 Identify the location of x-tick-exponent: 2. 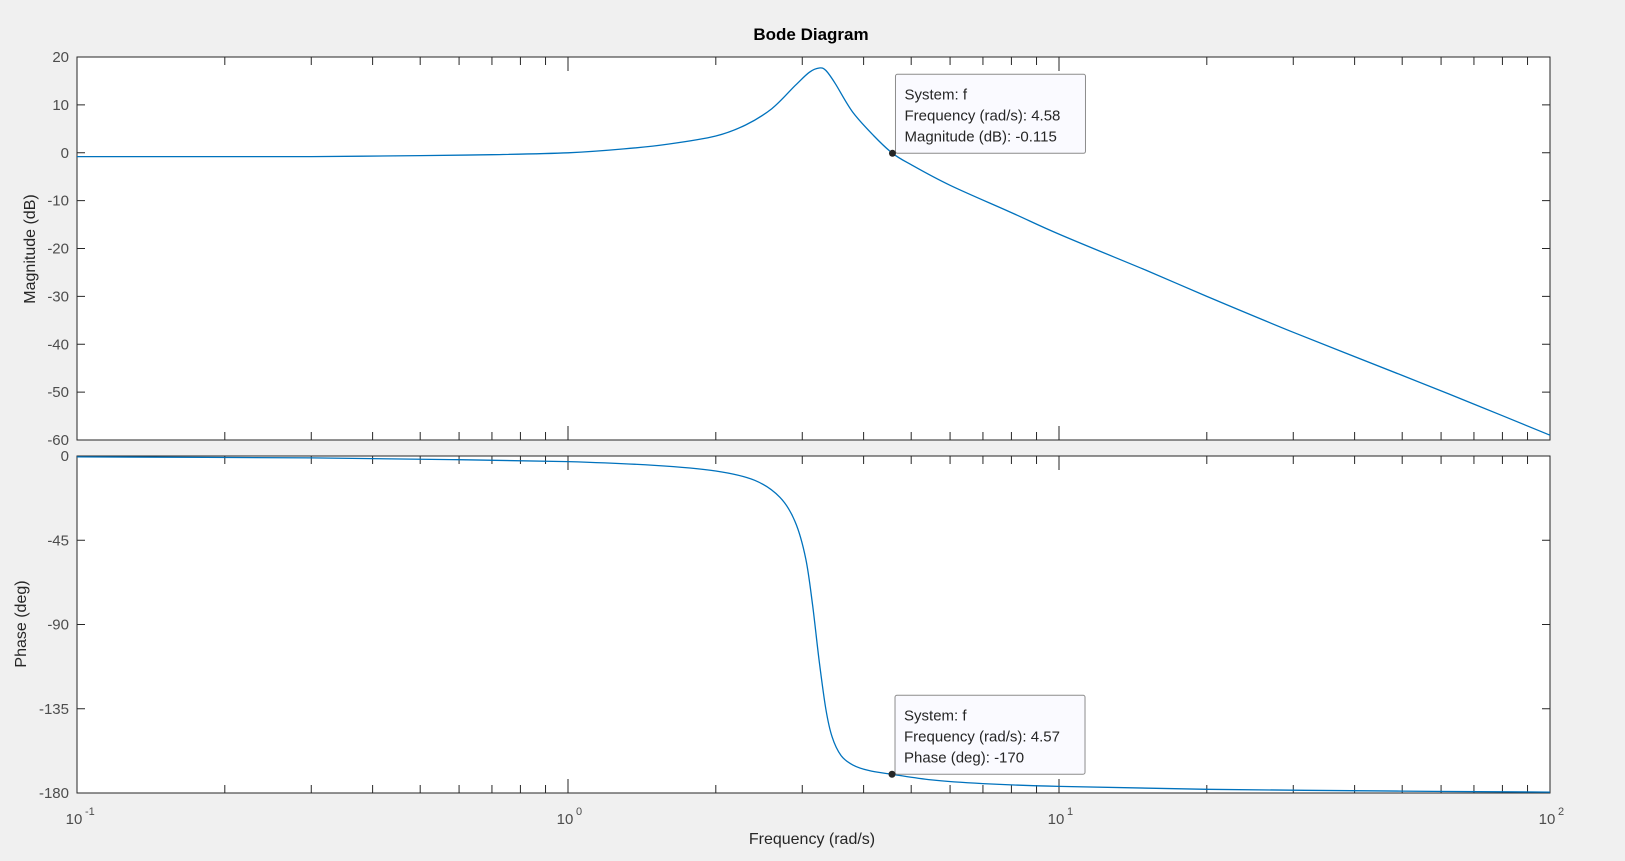
(1561, 812).